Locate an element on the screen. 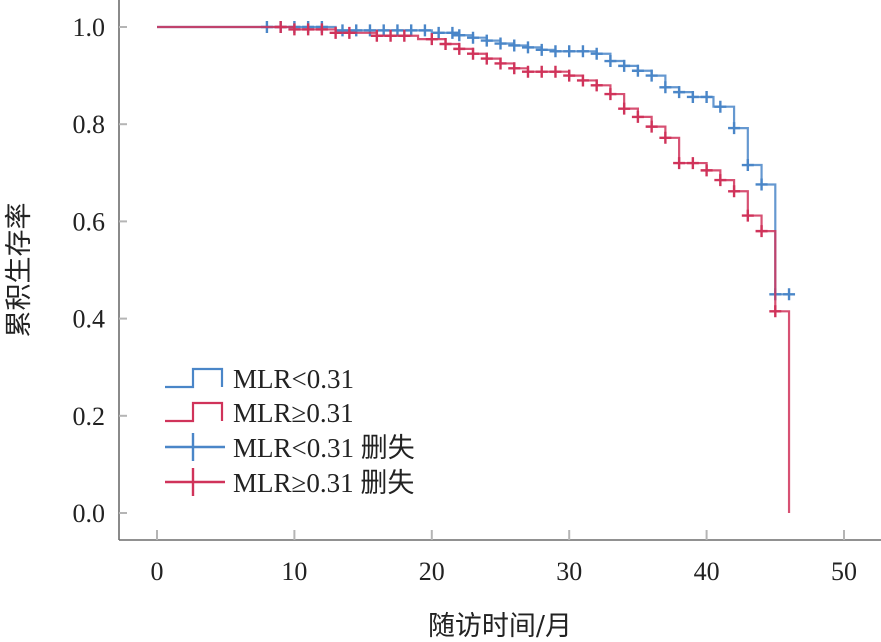  legend-item: MLR≥0.31 is located at coordinates (259, 413).